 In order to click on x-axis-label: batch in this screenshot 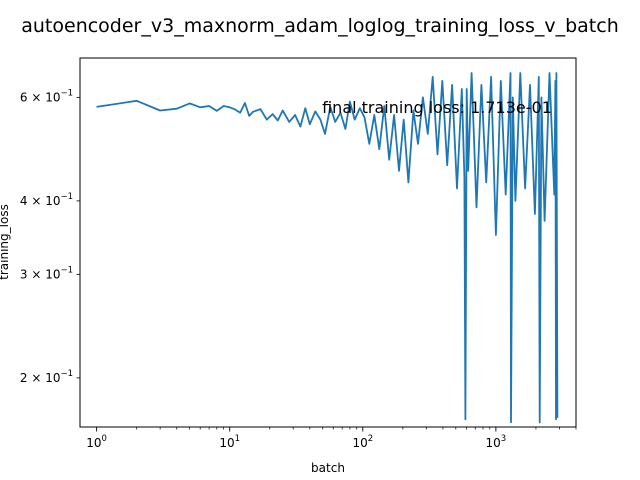, I will do `click(328, 468)`.